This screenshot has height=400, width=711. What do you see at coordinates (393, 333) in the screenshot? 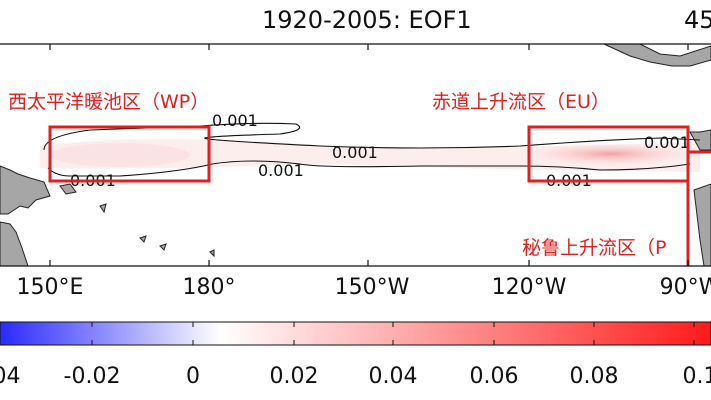
I see `colorbar-ticks` at bounding box center [393, 333].